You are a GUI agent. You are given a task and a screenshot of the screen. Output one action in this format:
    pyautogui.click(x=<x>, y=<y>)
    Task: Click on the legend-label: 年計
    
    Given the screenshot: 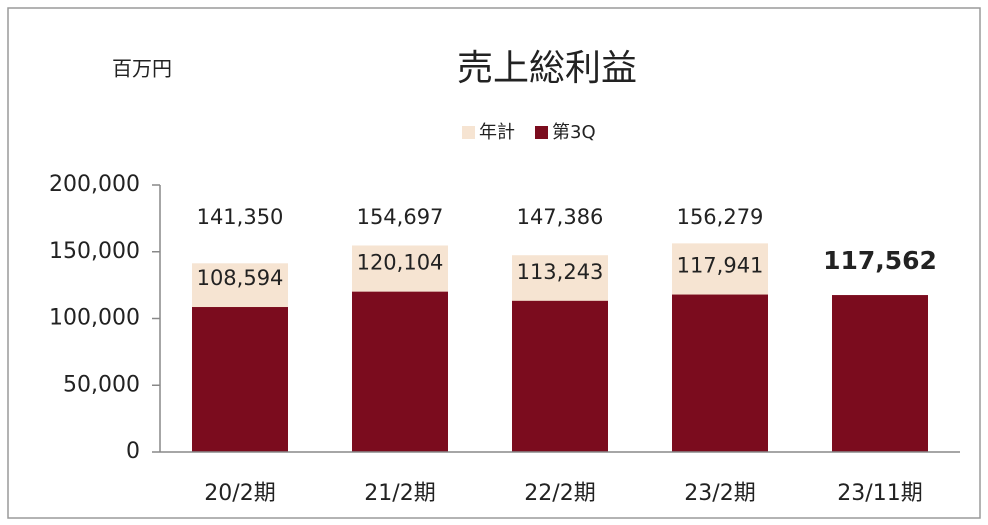 What is the action you would take?
    pyautogui.click(x=497, y=132)
    